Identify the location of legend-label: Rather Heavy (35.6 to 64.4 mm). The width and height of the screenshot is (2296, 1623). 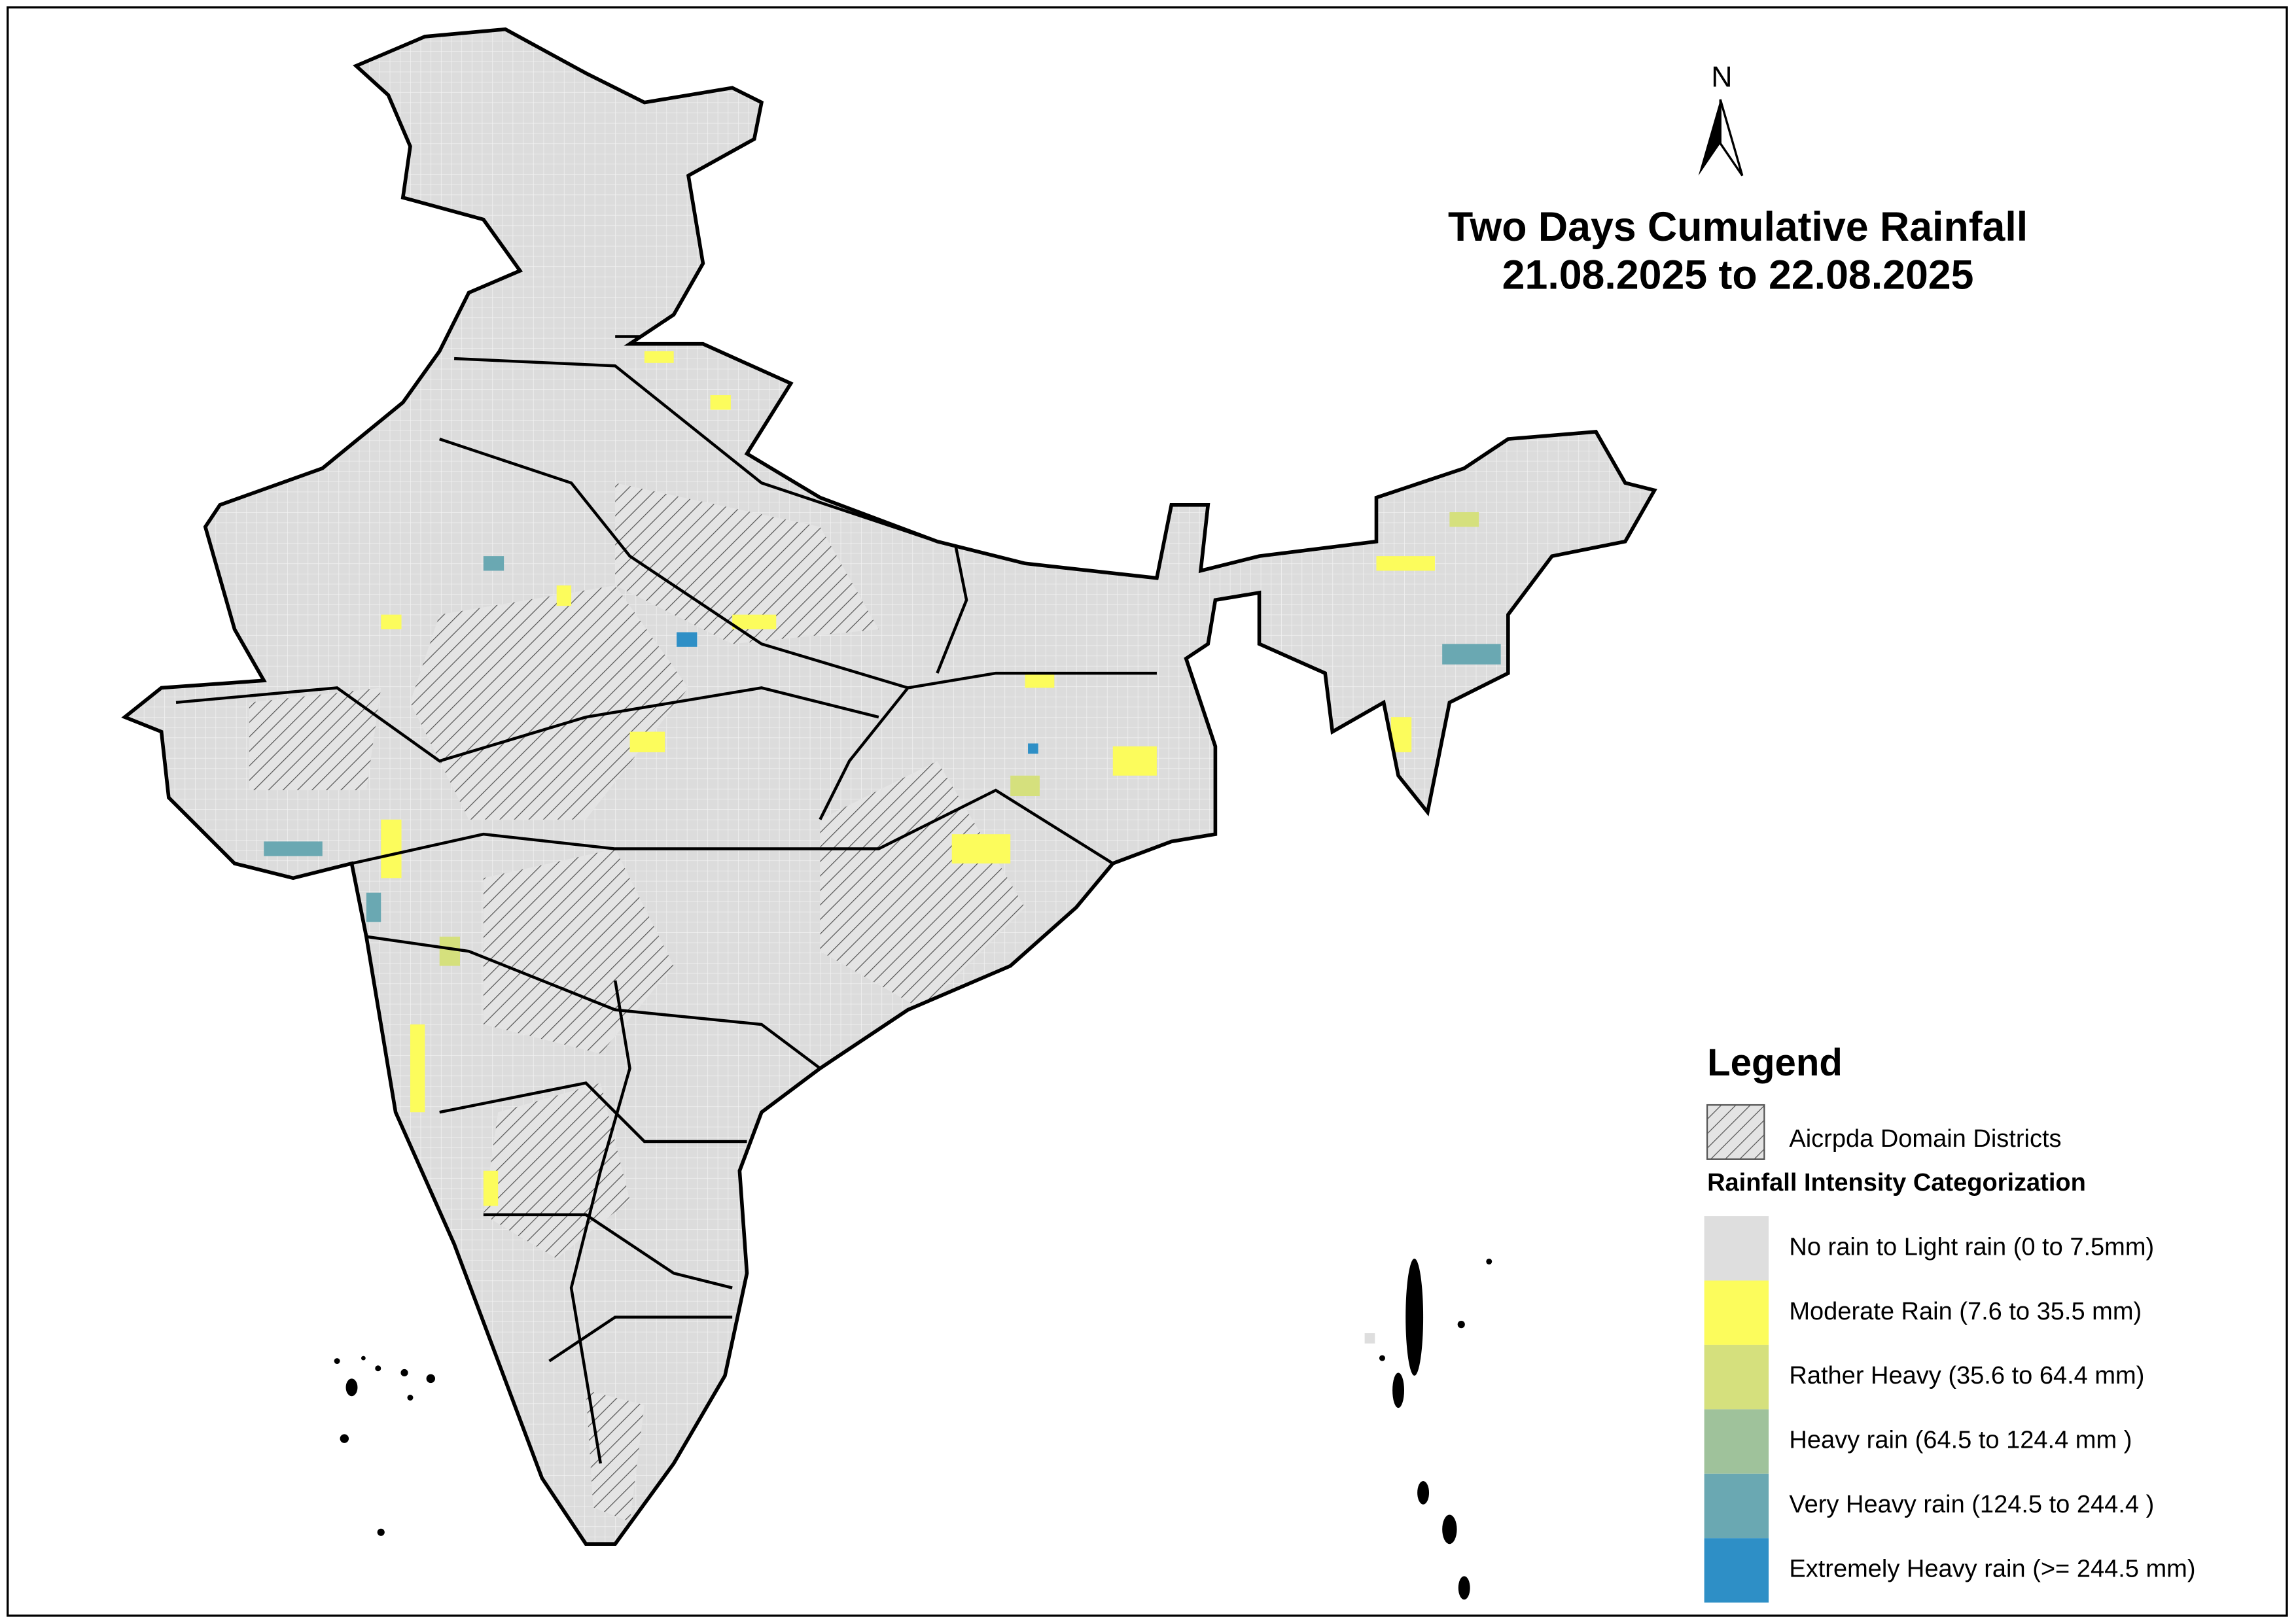
(1967, 1376).